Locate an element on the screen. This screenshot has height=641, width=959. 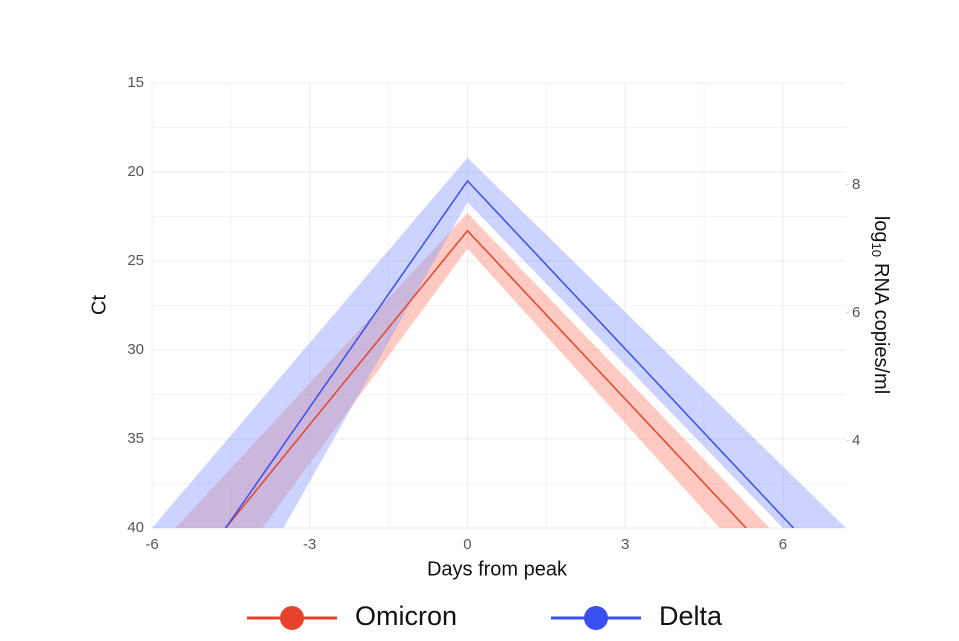
y2-tick-label: 6 is located at coordinates (856, 312).